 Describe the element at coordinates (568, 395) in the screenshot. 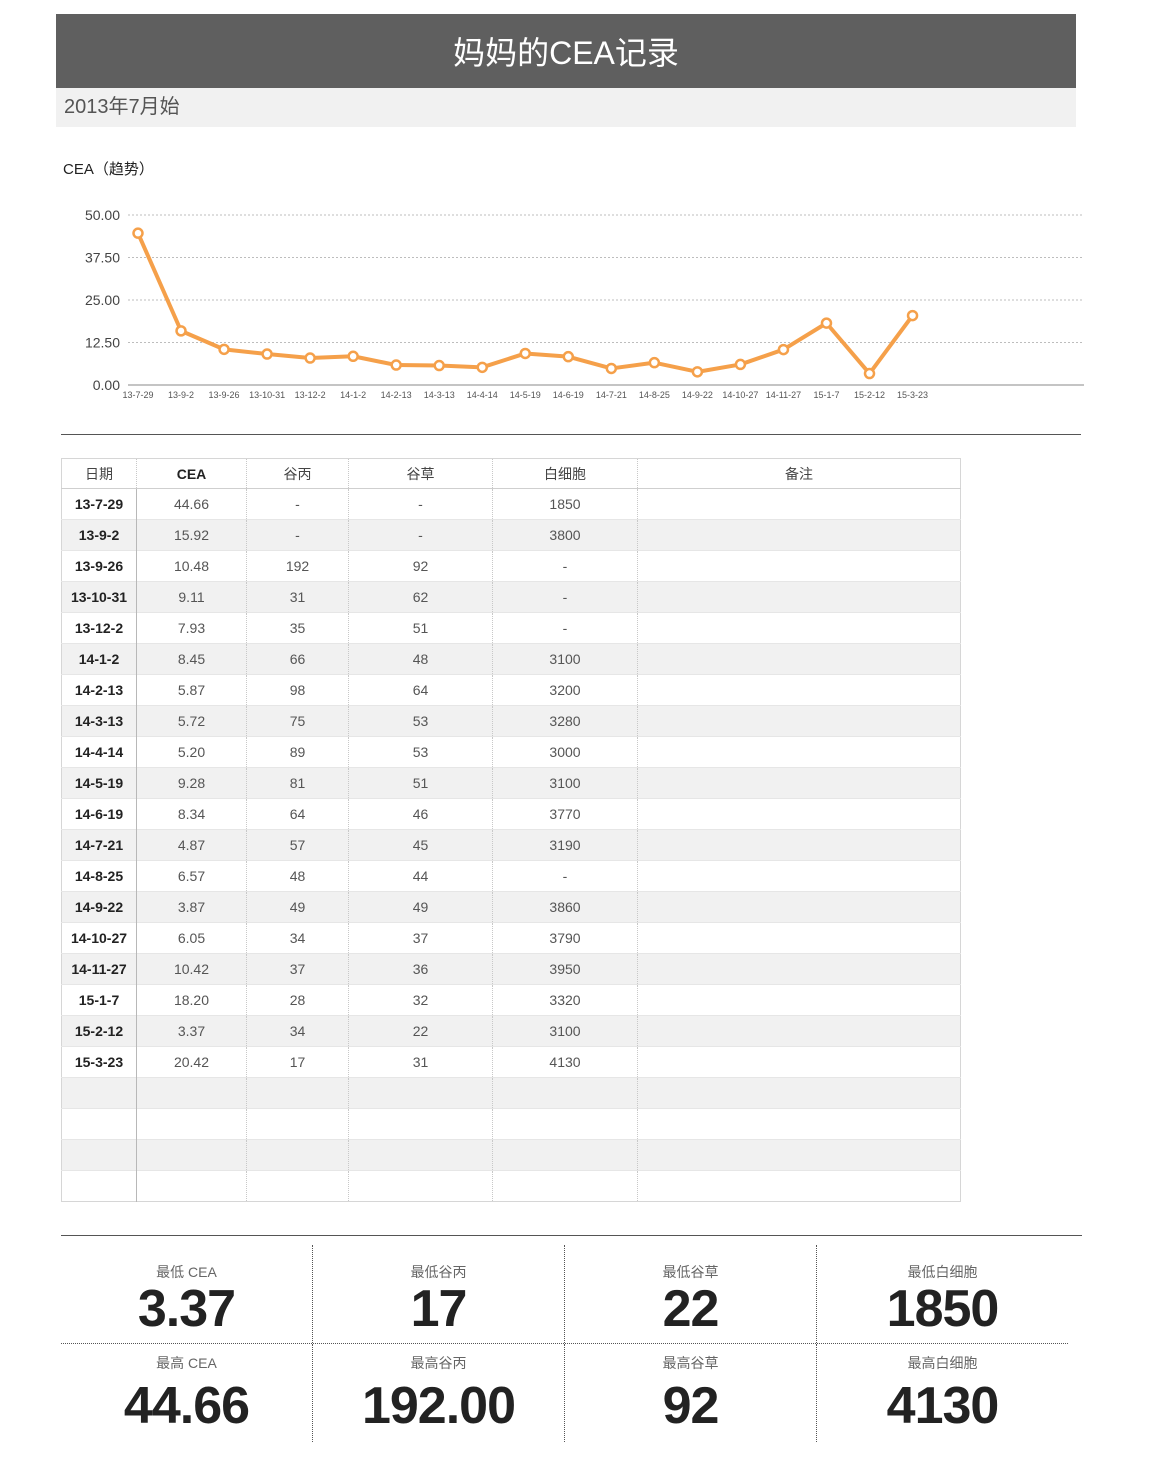

I see `x-tick-label: 14-6-19` at that location.